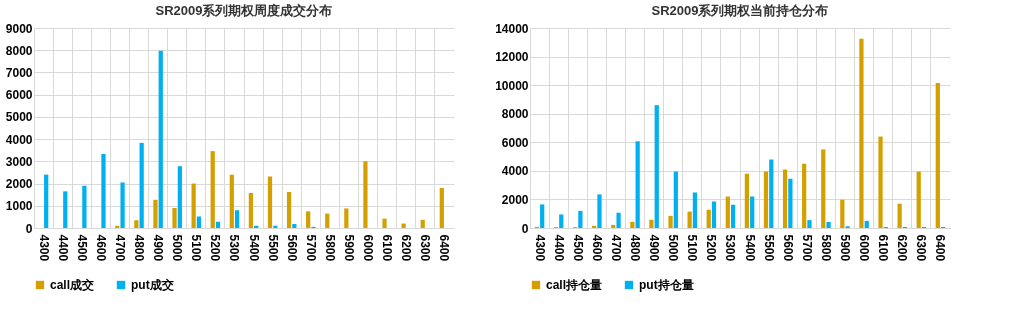 The width and height of the screenshot is (1025, 321). Describe the element at coordinates (515, 114) in the screenshot. I see `y-tick-label: 8000` at that location.